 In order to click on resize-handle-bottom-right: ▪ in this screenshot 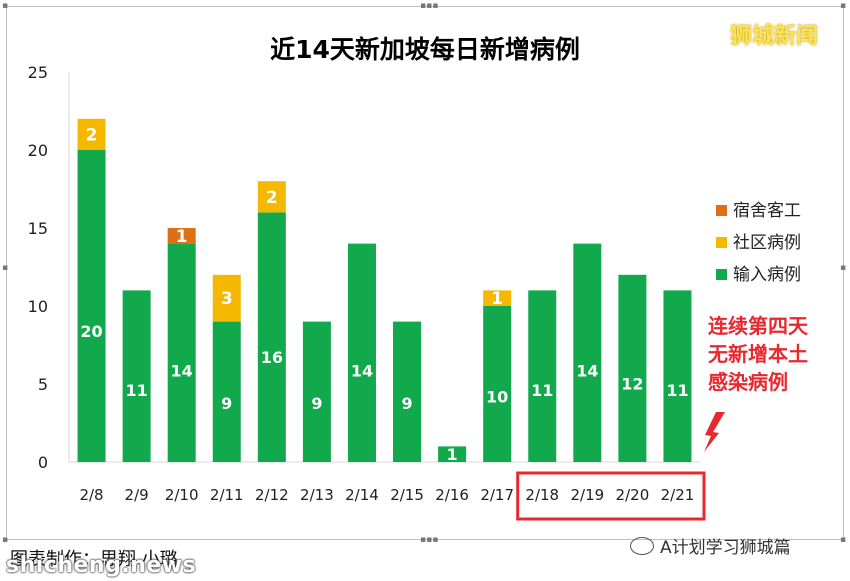, I will do `click(843, 540)`.